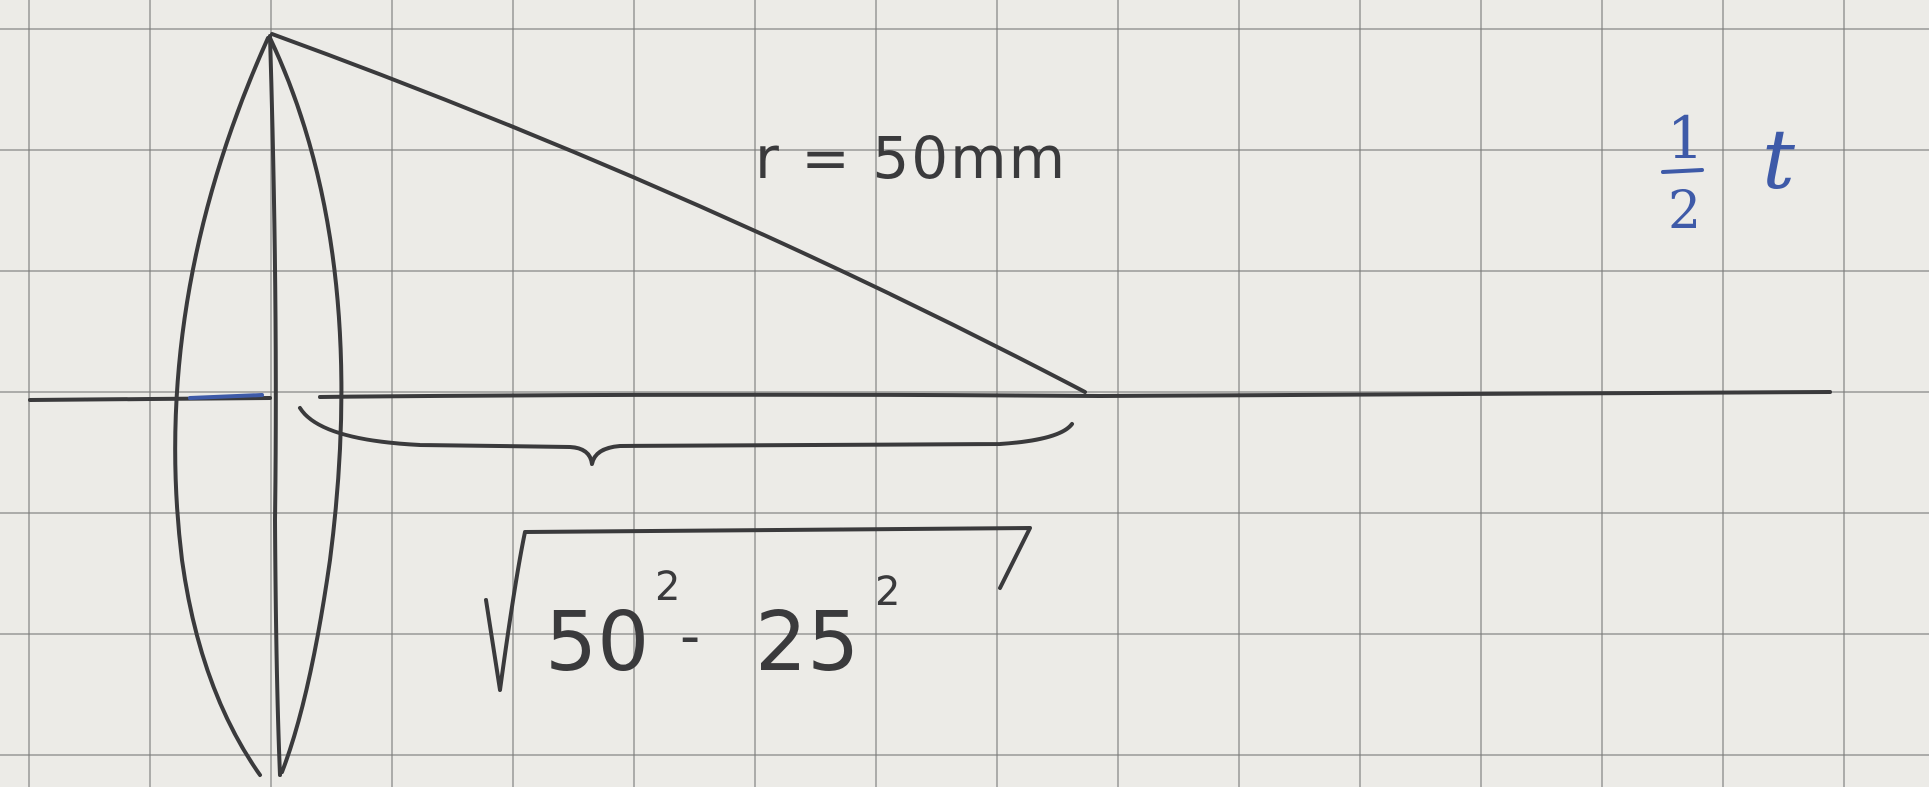 This screenshot has width=1929, height=787. Describe the element at coordinates (667, 587) in the screenshot. I see `root-exp1: 2` at that location.